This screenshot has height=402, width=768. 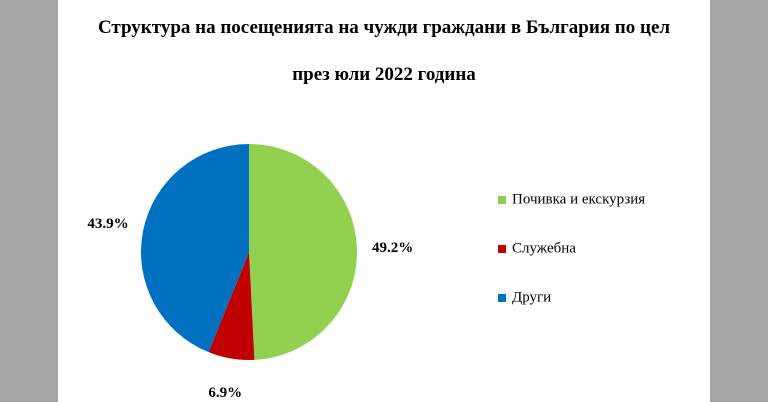 I want to click on data-label: 49.2%, so click(x=392, y=248).